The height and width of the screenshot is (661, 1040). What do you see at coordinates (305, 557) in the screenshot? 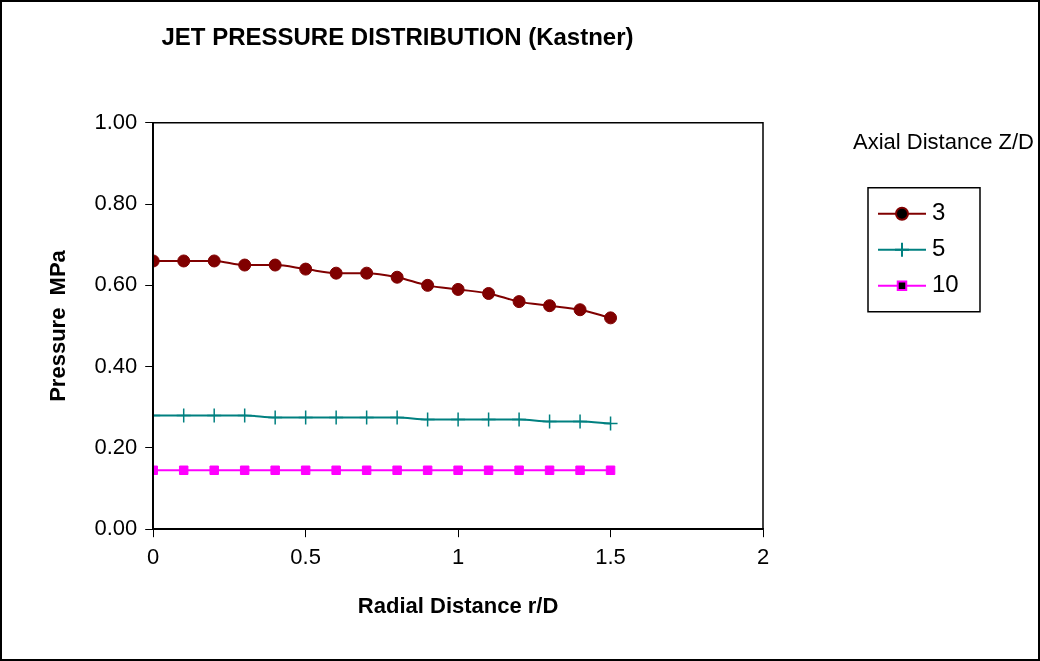
I see `x-tick-label: 0.5` at bounding box center [305, 557].